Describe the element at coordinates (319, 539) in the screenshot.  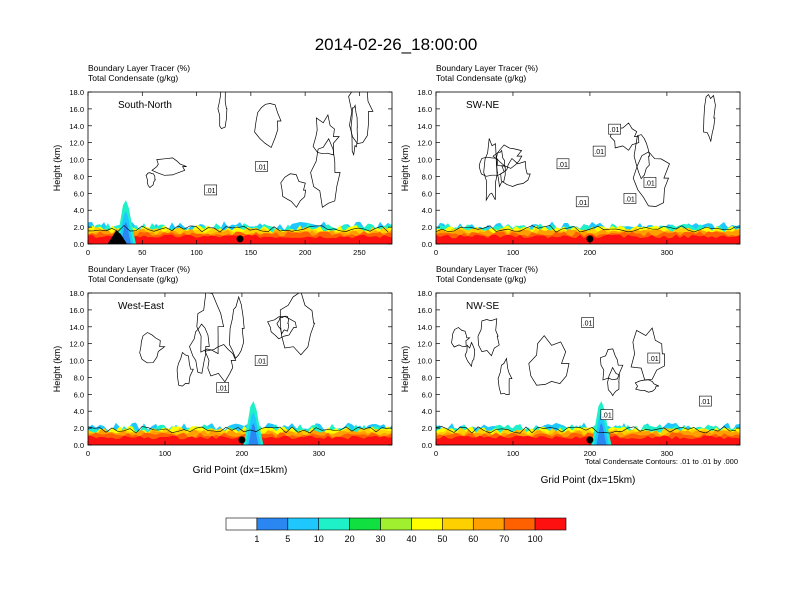
I see `colorbar-label: 10` at that location.